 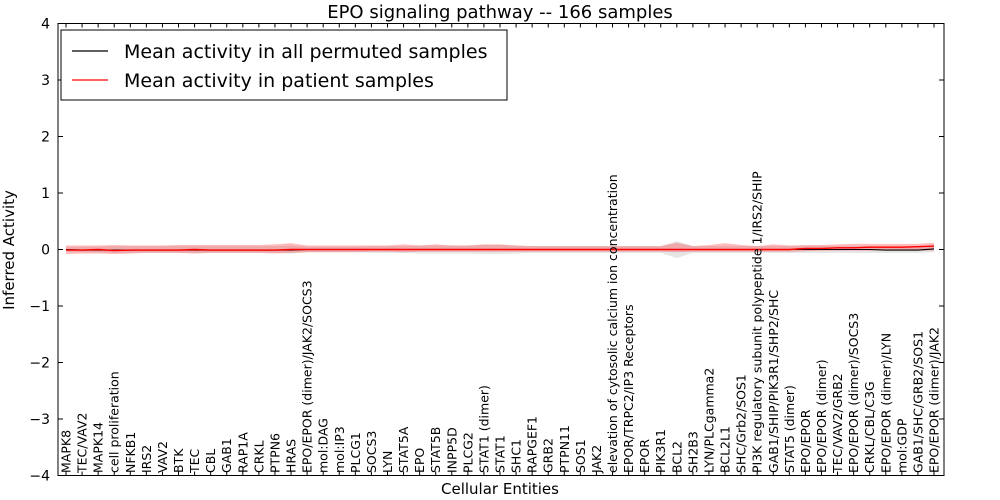 I want to click on x-tick-label: EPO/EPOR (dimer)/JAK2/SOCS3, so click(x=307, y=376).